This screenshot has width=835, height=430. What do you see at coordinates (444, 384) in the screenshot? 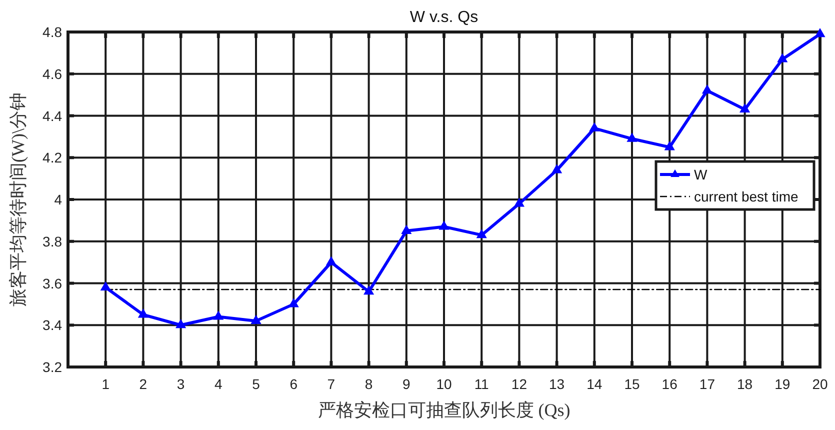
I see `x-tick-label: 10` at bounding box center [444, 384].